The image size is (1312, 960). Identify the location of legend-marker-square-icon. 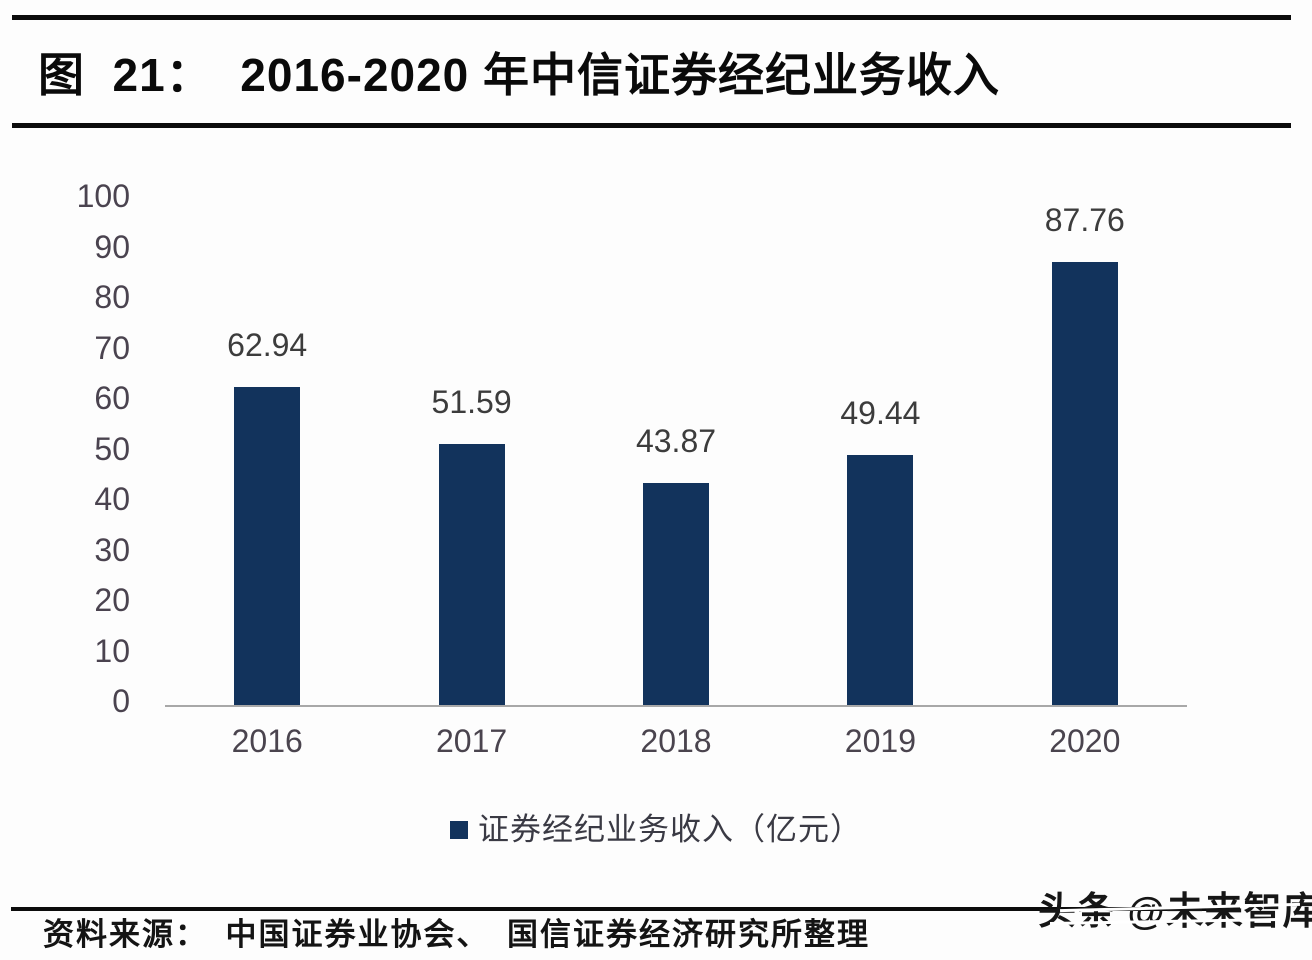
(459, 830).